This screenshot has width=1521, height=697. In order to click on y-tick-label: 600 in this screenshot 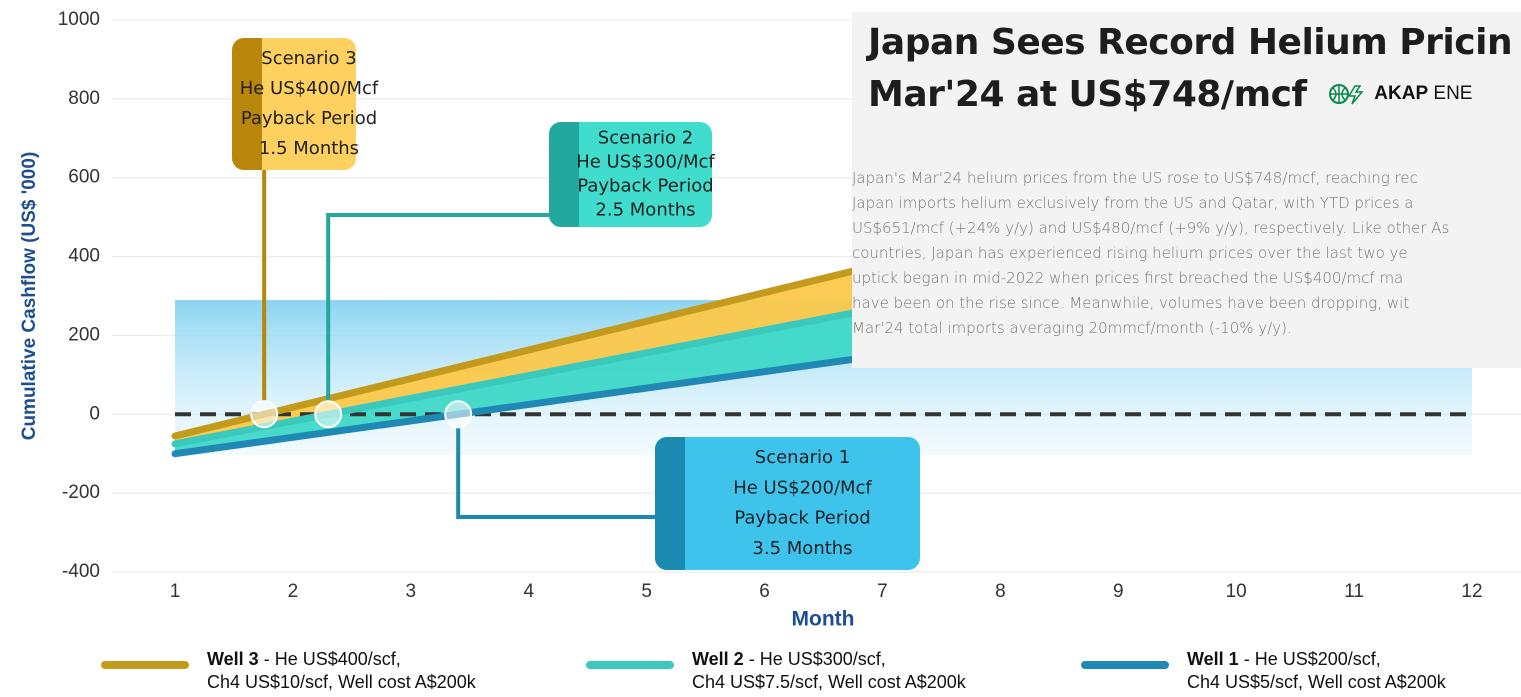, I will do `click(84, 177)`.